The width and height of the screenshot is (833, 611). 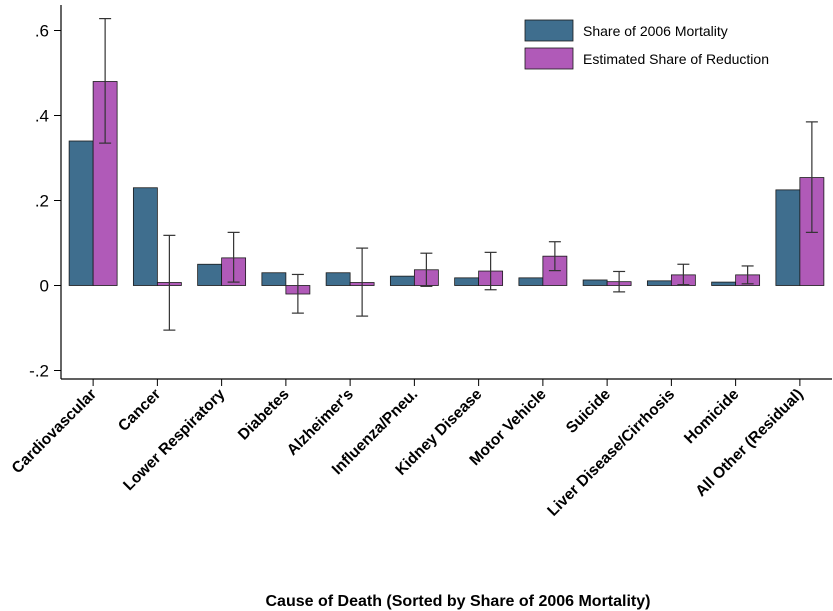 What do you see at coordinates (54, 431) in the screenshot?
I see `category-label-0: Cardiovascular` at bounding box center [54, 431].